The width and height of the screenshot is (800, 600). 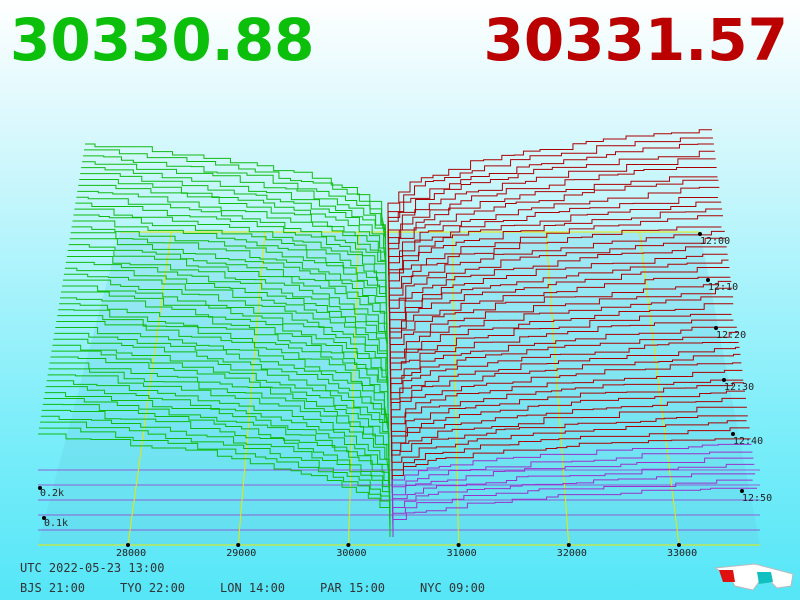 What do you see at coordinates (92, 568) in the screenshot?
I see `utc-time: UTC 2022-05-23 13:00` at bounding box center [92, 568].